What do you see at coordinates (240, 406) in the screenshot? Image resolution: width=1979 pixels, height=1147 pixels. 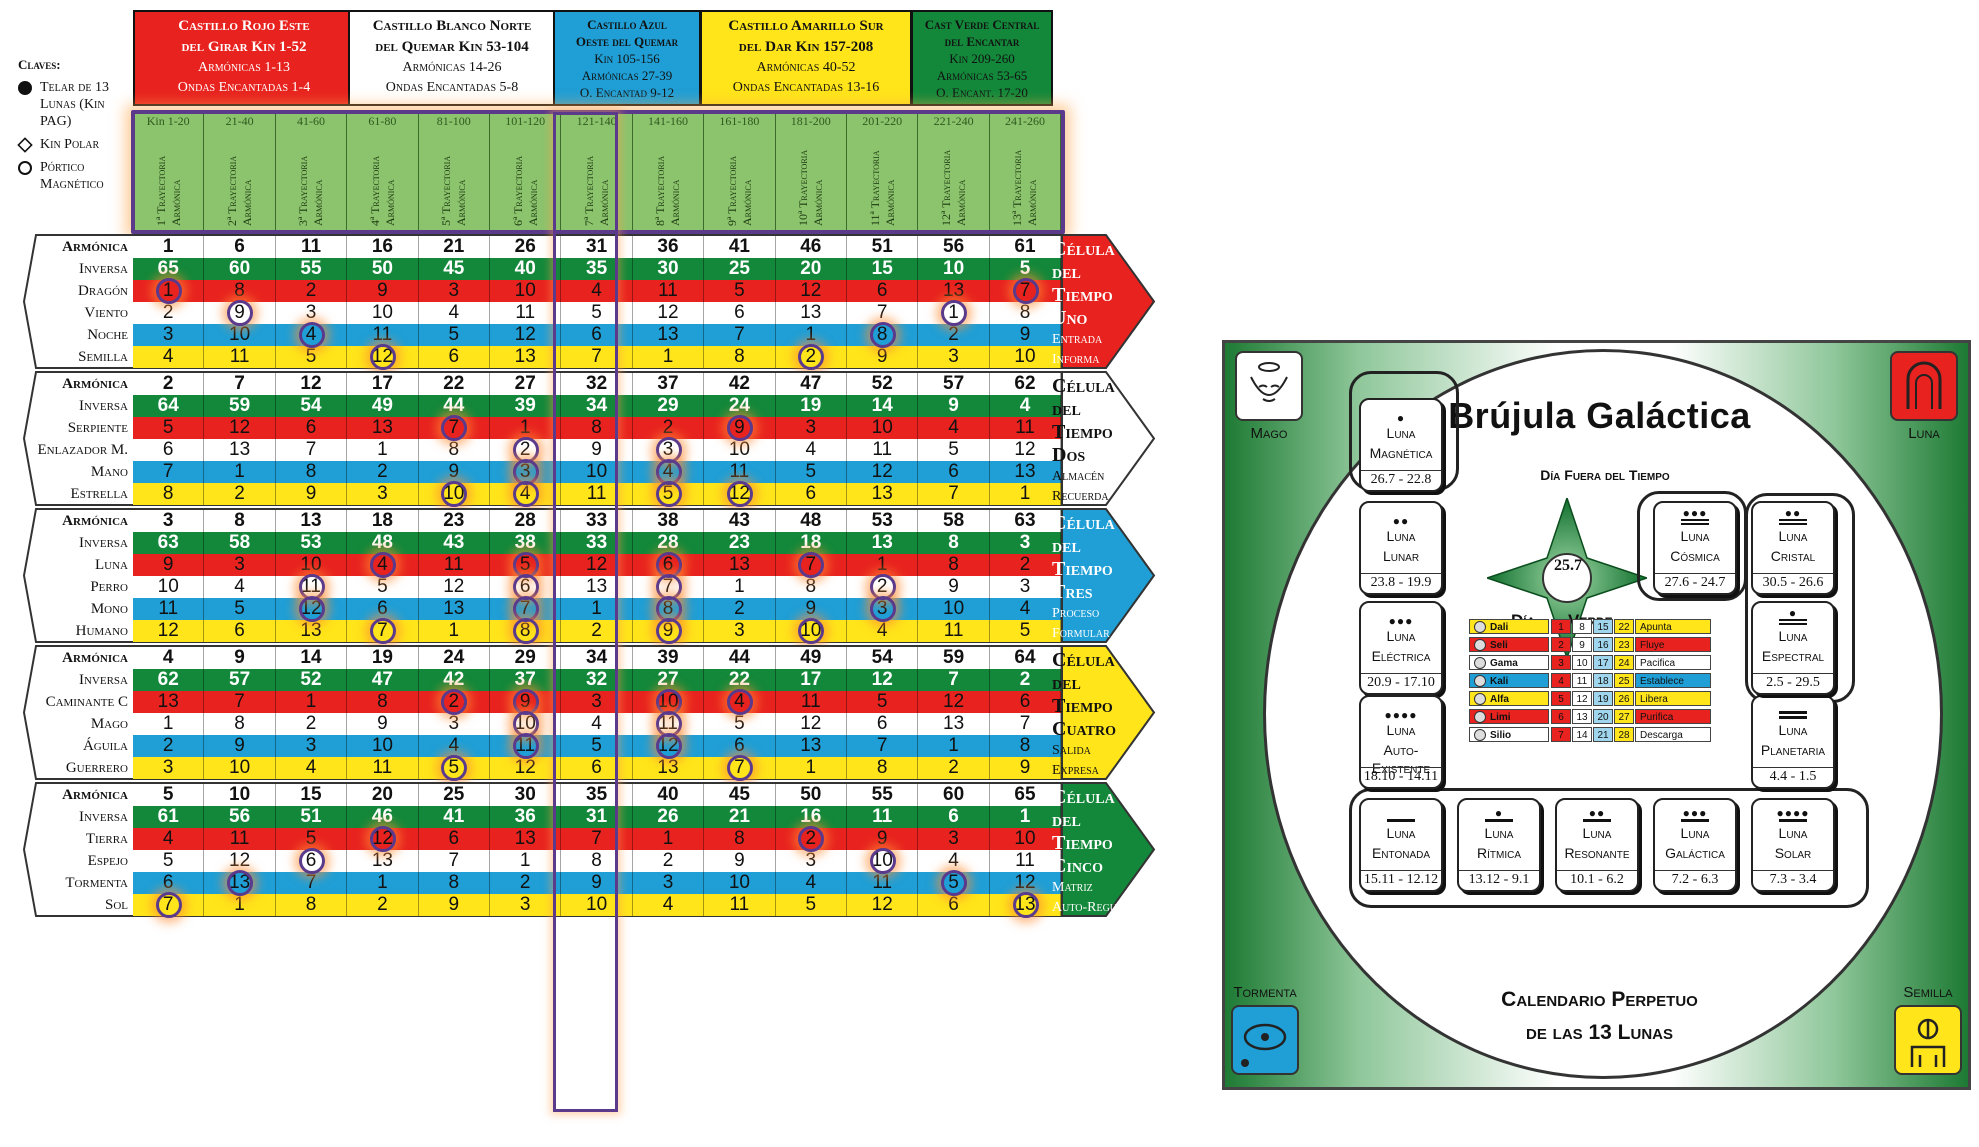 I see `kin-cell: 59` at bounding box center [240, 406].